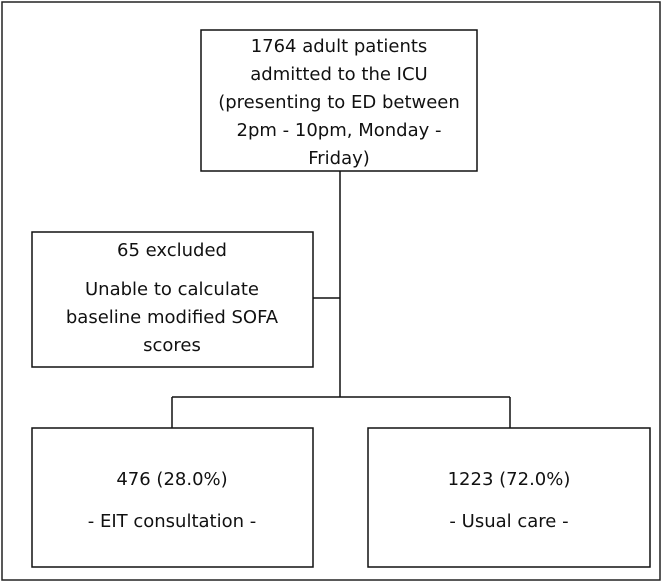  What do you see at coordinates (171, 479) in the screenshot?
I see `node-text: 476 (28.0%)` at bounding box center [171, 479].